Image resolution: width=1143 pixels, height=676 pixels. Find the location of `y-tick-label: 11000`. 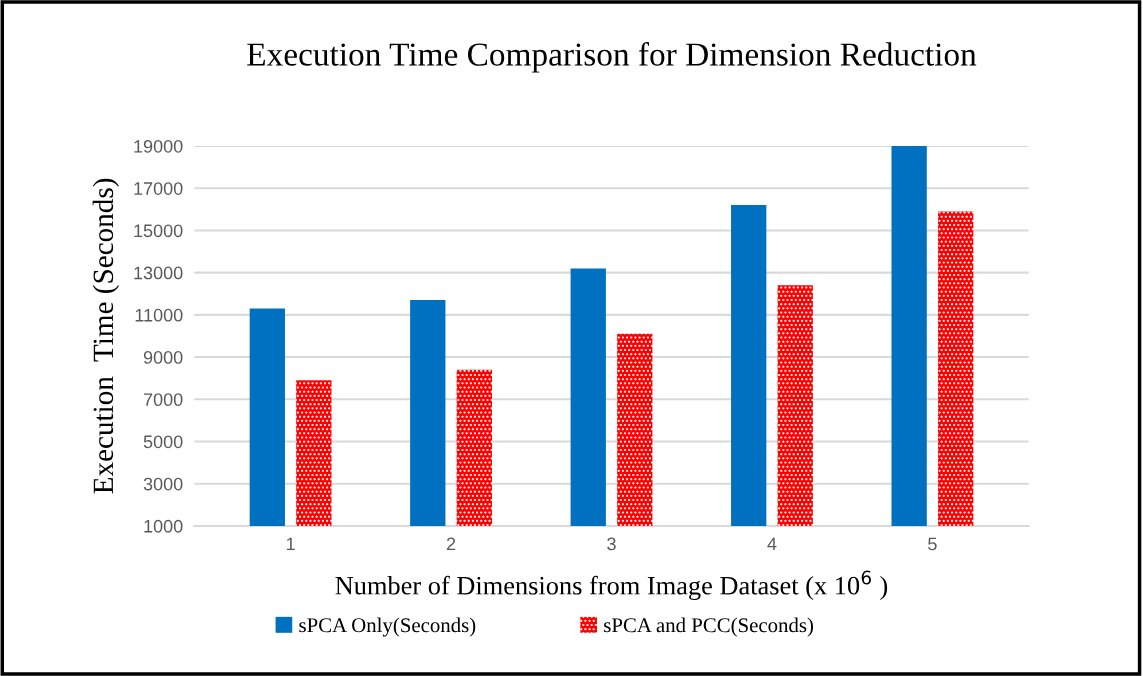

y-tick-label: 11000 is located at coordinates (159, 315).